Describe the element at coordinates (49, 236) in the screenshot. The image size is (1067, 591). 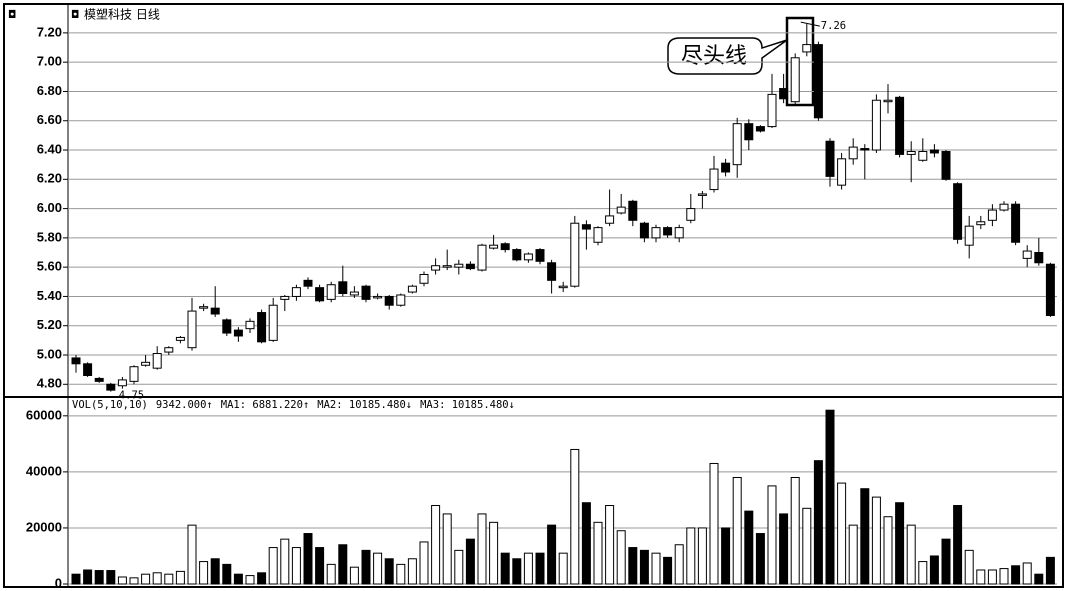
I see `y-tick-label: 5.80` at that location.